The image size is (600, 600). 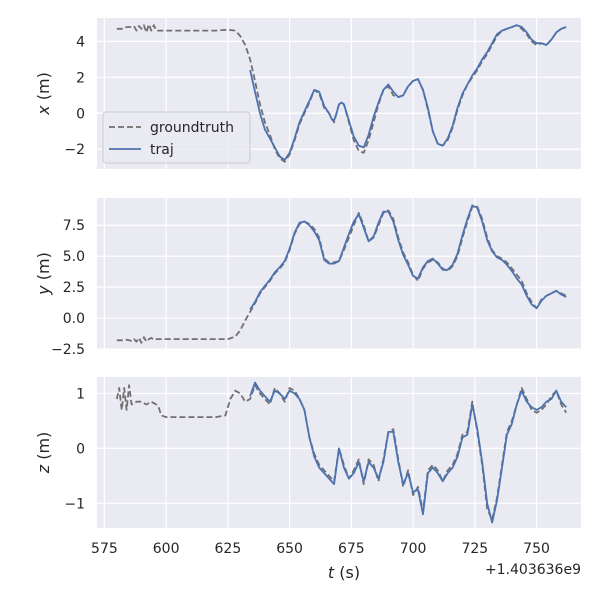 I want to click on legend-box, so click(x=176, y=137).